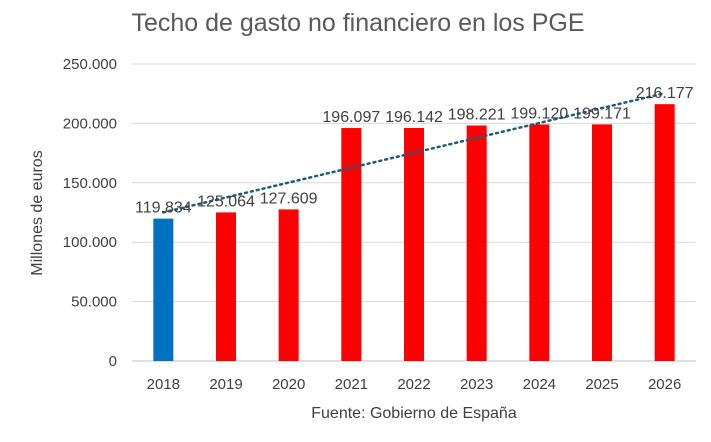 This screenshot has height=442, width=711. Describe the element at coordinates (477, 115) in the screenshot. I see `data-label: 198.221` at that location.